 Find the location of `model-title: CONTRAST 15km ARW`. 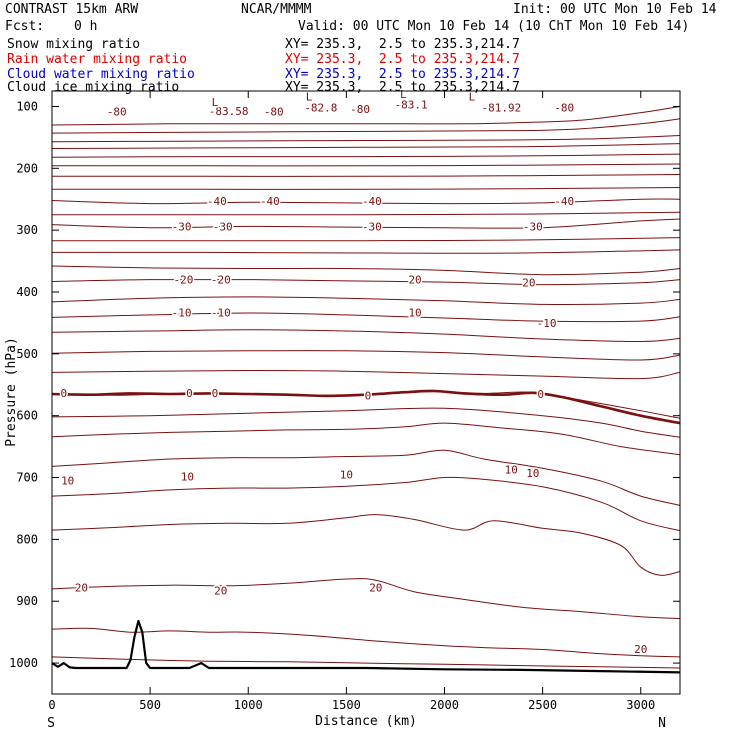

model-title: CONTRAST 15km ARW is located at coordinates (72, 9).